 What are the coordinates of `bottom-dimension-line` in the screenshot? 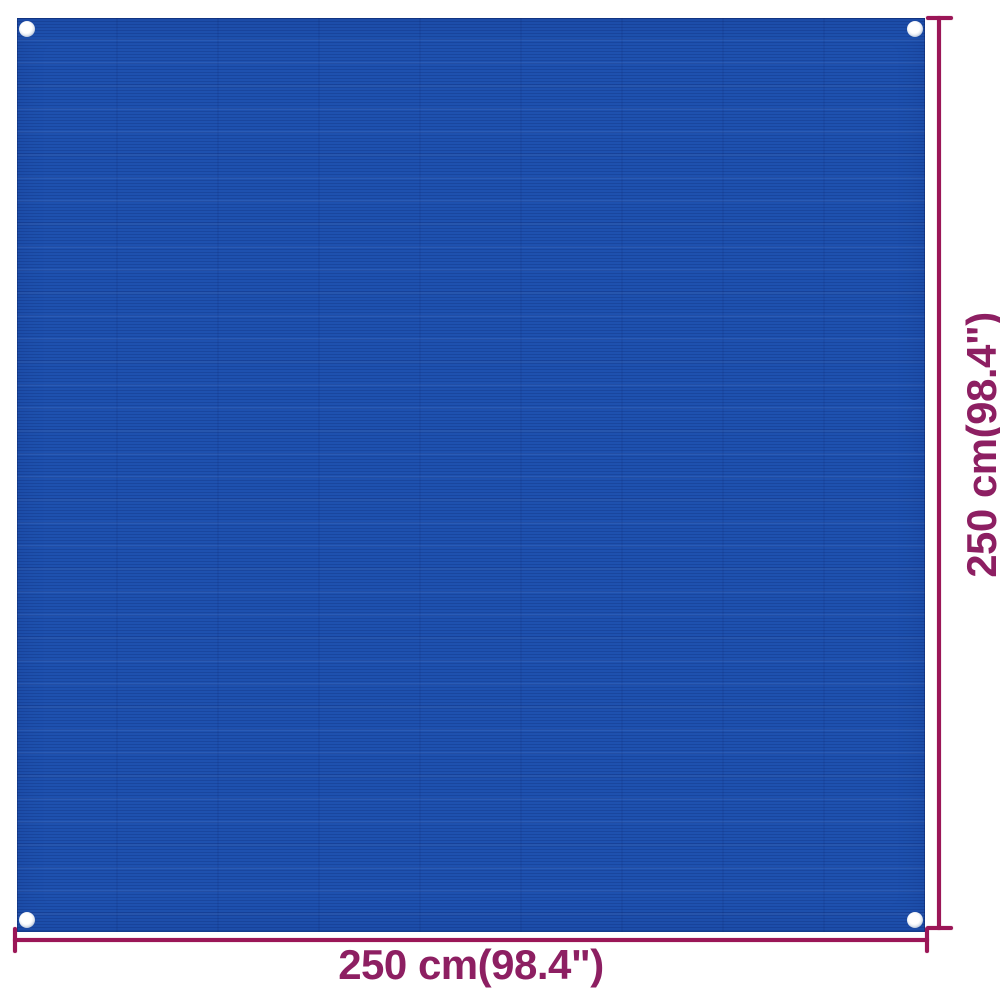 It's located at (471, 940).